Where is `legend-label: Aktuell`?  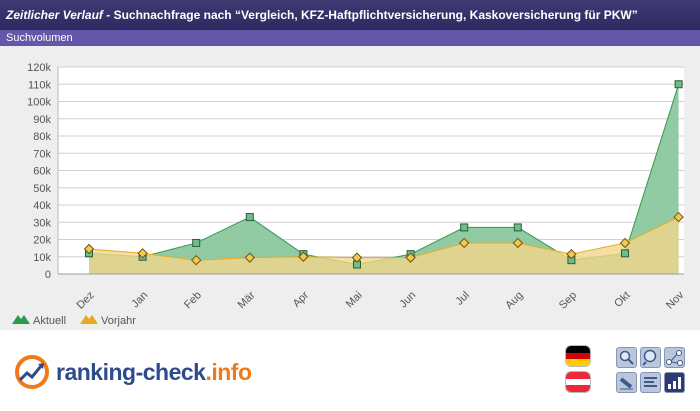 legend-label: Aktuell is located at coordinates (49, 321).